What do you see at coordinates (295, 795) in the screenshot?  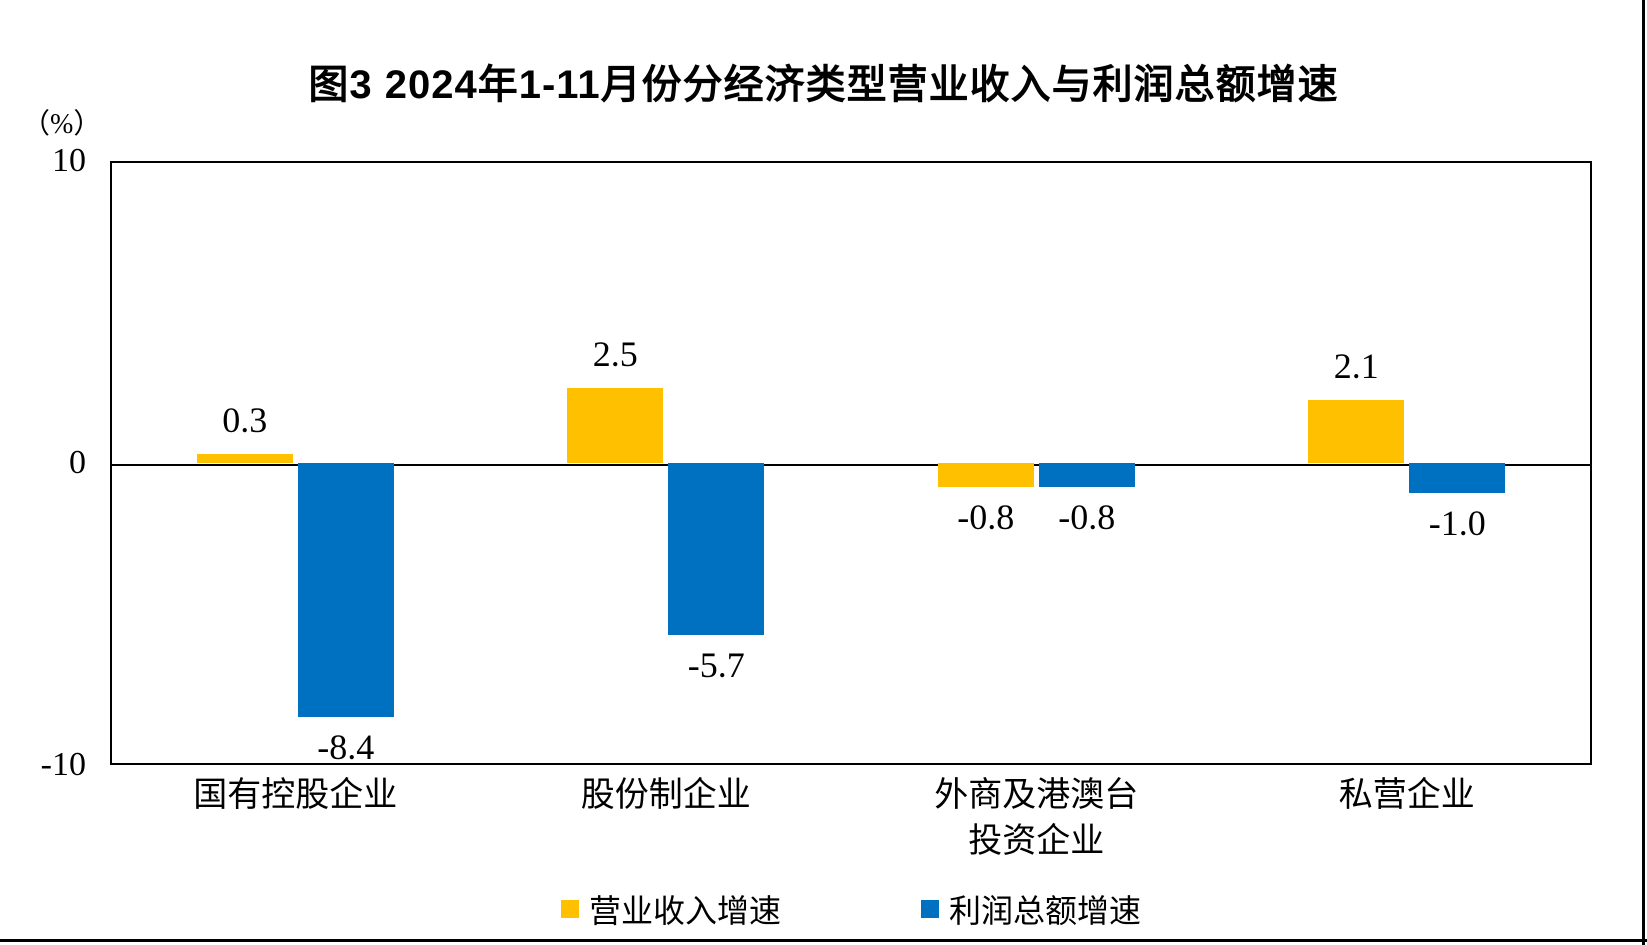 I see `category-label: 国有控股企业` at bounding box center [295, 795].